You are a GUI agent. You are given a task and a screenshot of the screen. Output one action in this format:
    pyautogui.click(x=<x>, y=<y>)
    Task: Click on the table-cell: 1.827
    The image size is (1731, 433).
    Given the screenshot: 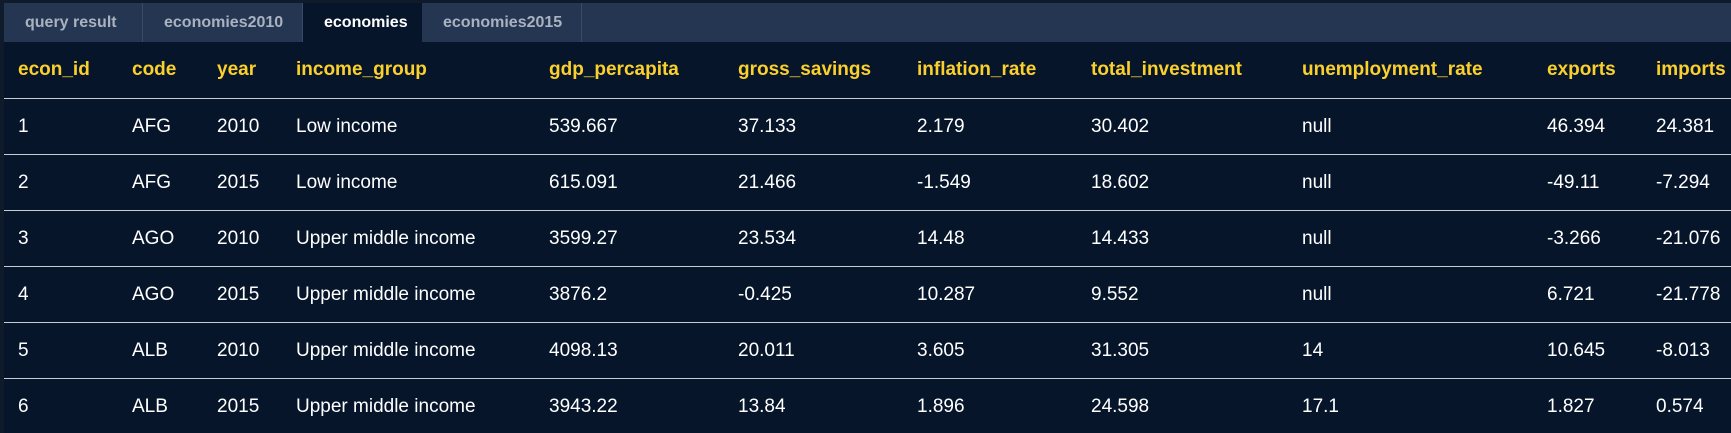 What is the action you would take?
    pyautogui.click(x=1571, y=406)
    